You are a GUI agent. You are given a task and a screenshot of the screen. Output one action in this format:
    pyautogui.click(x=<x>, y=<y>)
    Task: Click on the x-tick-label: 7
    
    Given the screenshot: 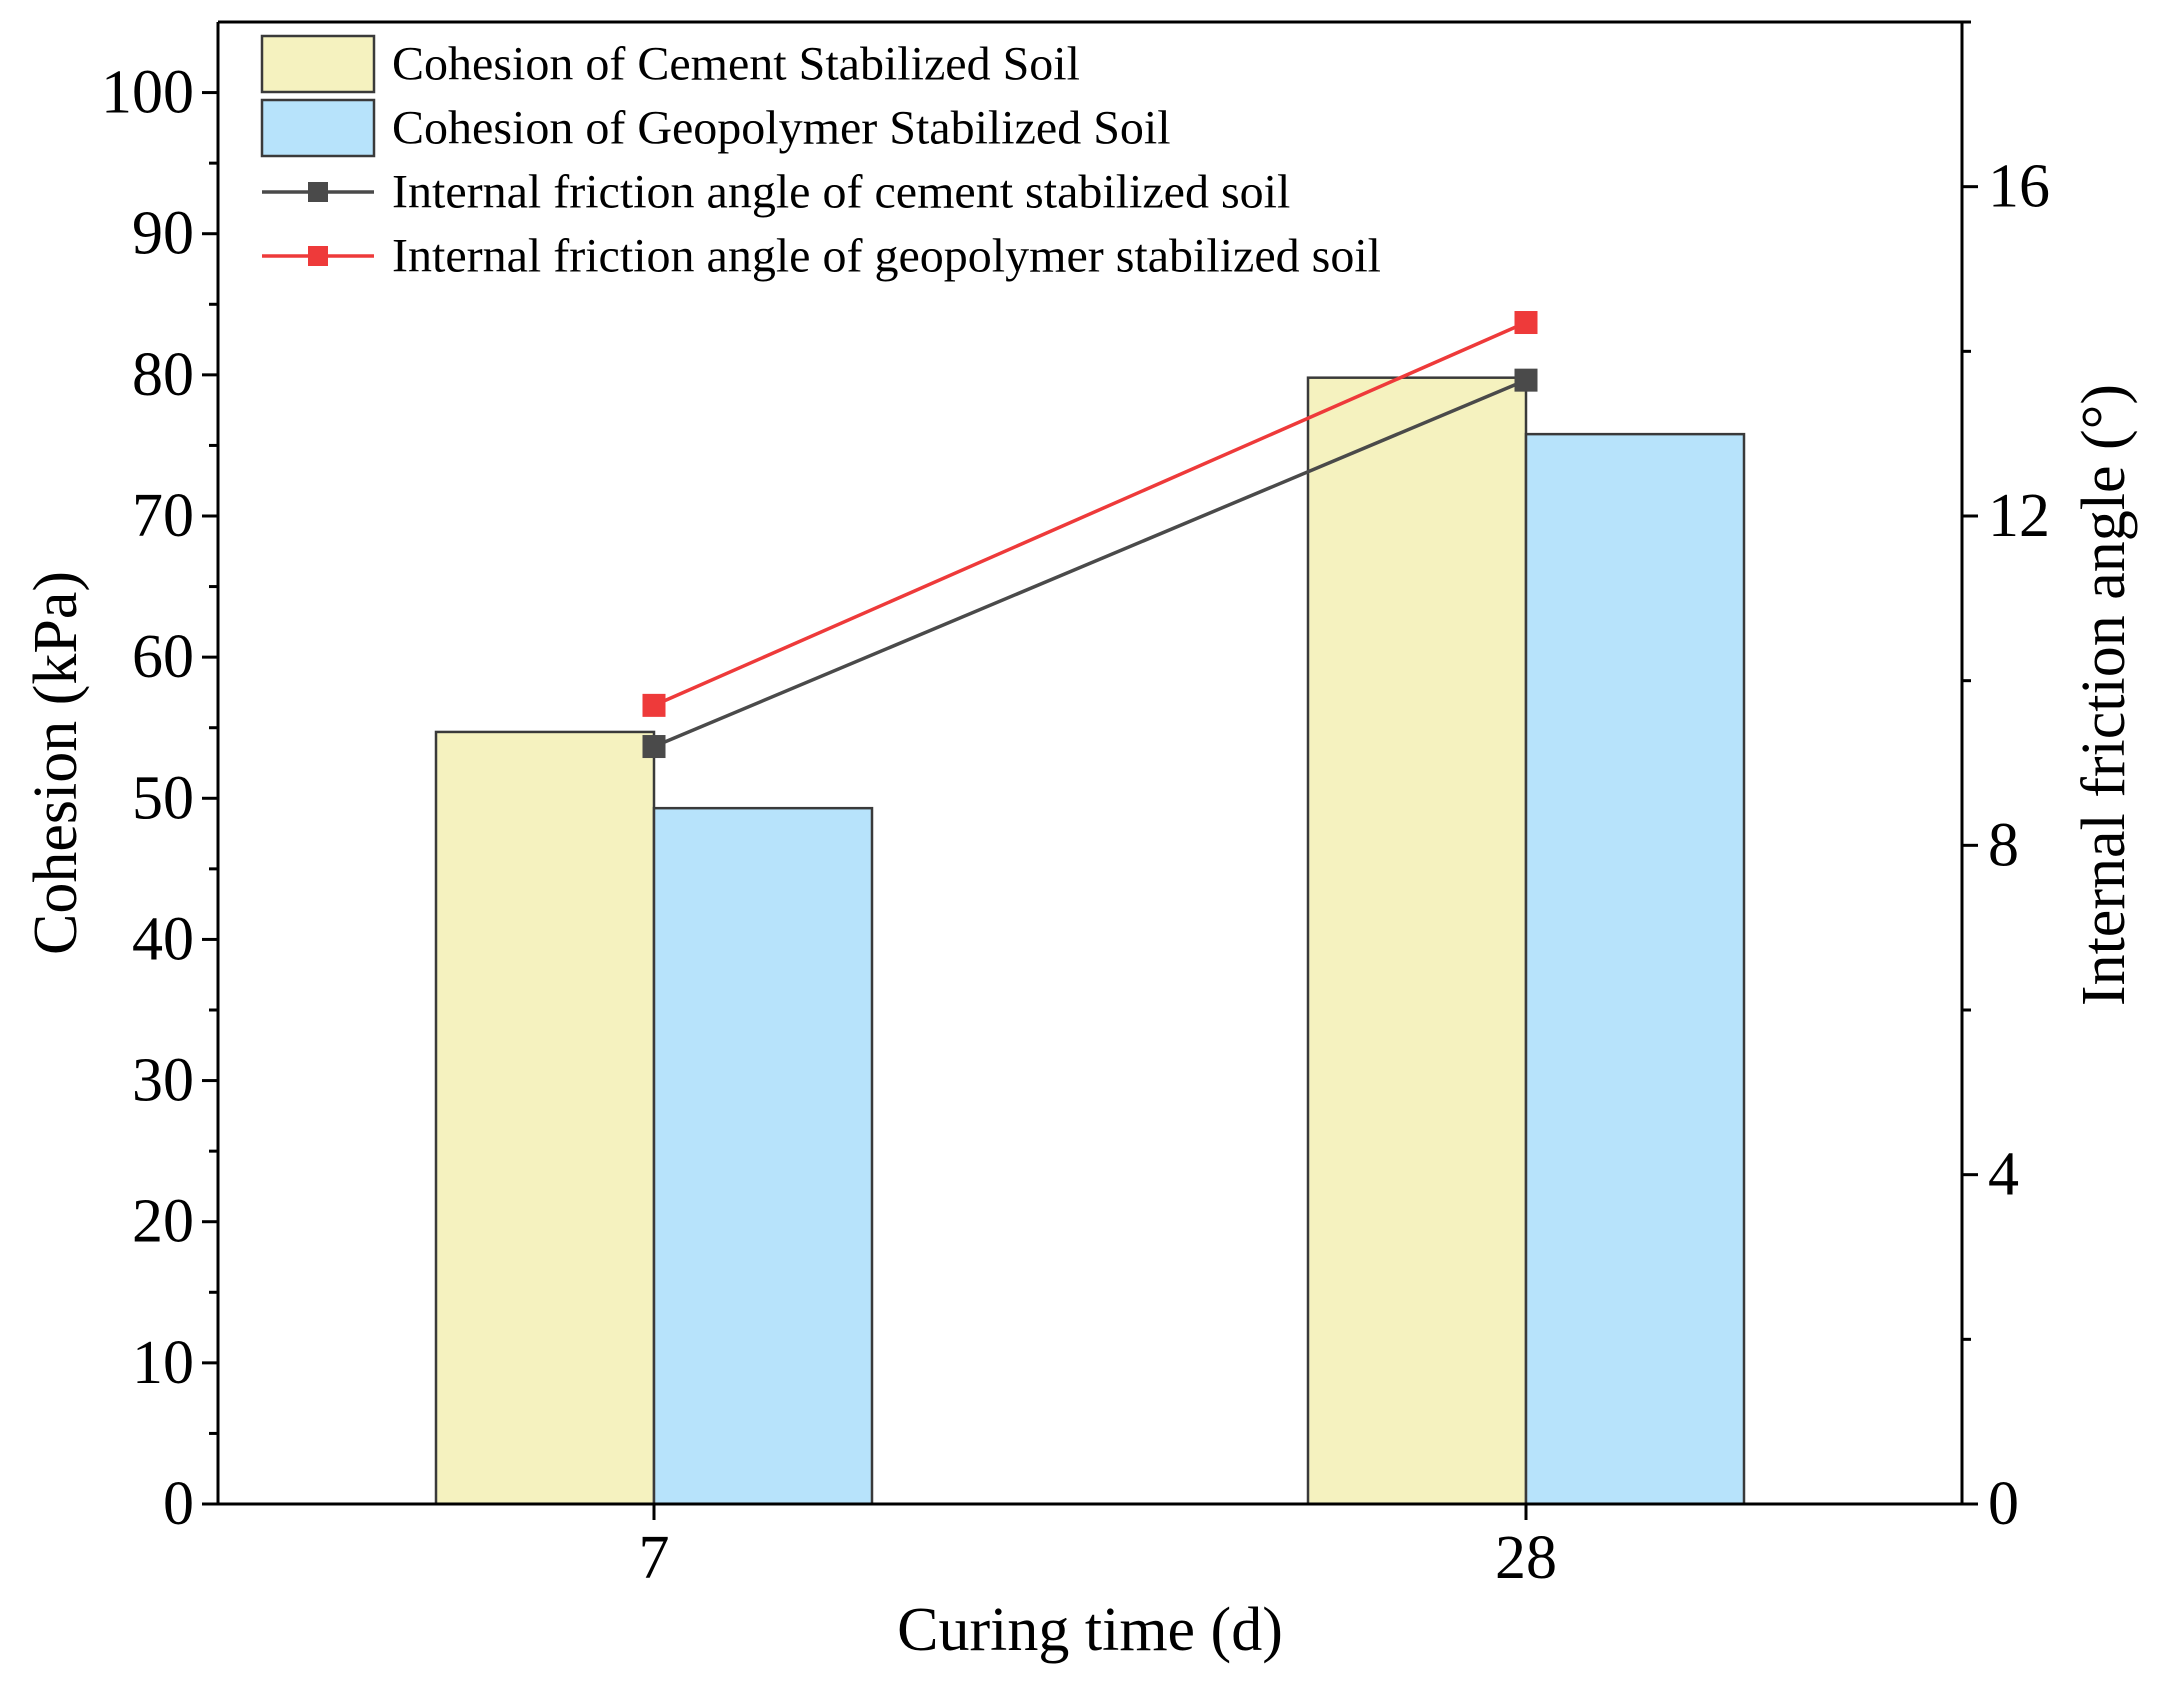 What is the action you would take?
    pyautogui.click(x=654, y=1558)
    